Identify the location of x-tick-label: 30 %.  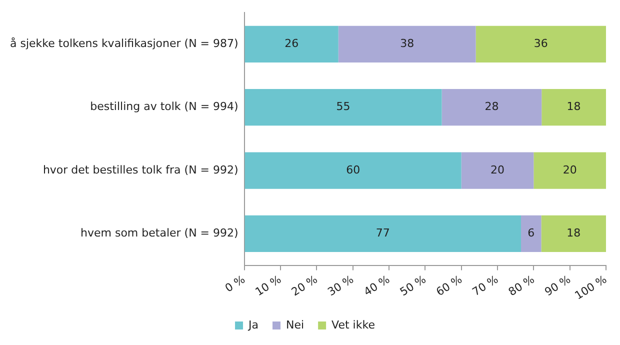
(340, 285).